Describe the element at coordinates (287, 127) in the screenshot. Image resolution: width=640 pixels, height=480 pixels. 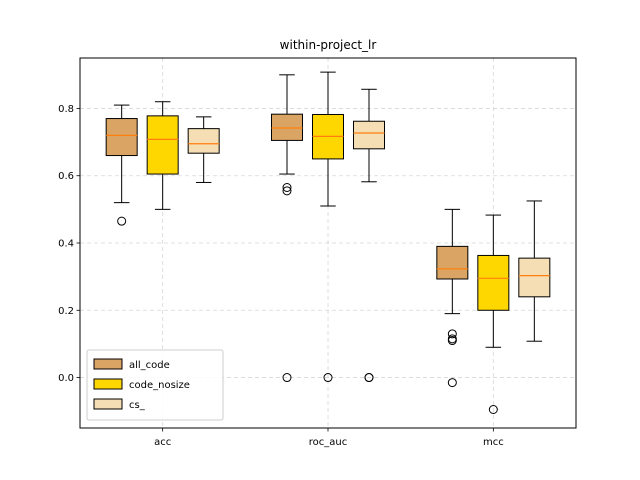
I see `box-all_code-roc_auc` at that location.